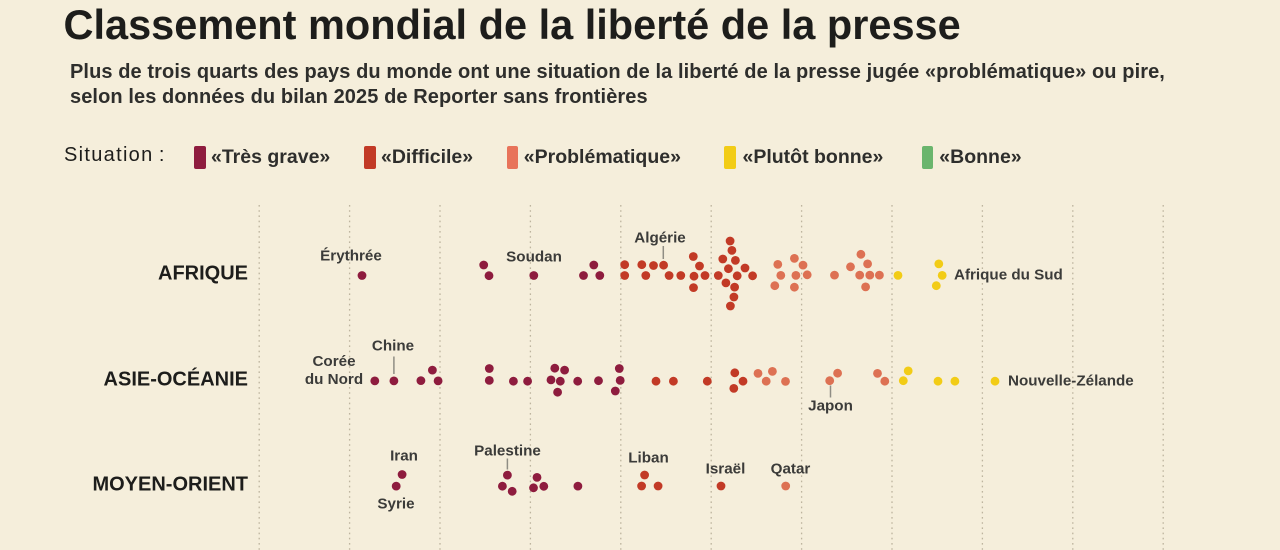 This screenshot has width=1280, height=550. Describe the element at coordinates (507, 451) in the screenshot. I see `svg-text: Palestine` at that location.